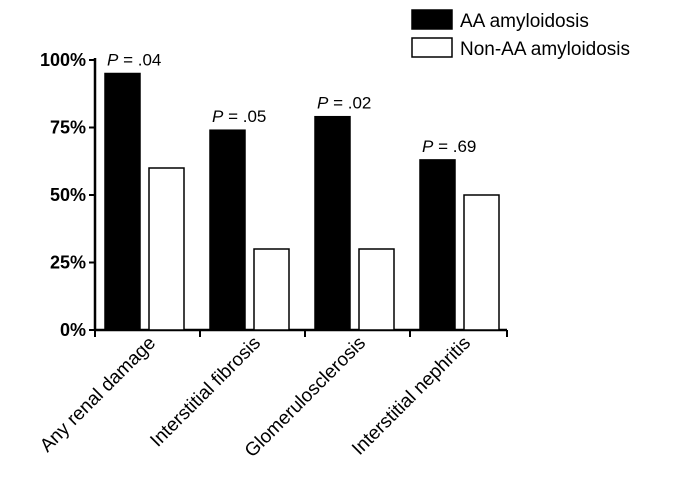 This screenshot has width=677, height=491. Describe the element at coordinates (63, 60) in the screenshot. I see `y-tick-label: 100%` at that location.